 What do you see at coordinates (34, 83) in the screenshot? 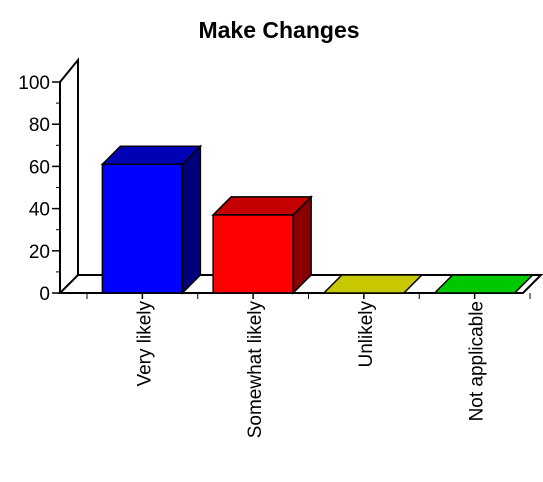
I see `y-tick-label: 100` at bounding box center [34, 83].